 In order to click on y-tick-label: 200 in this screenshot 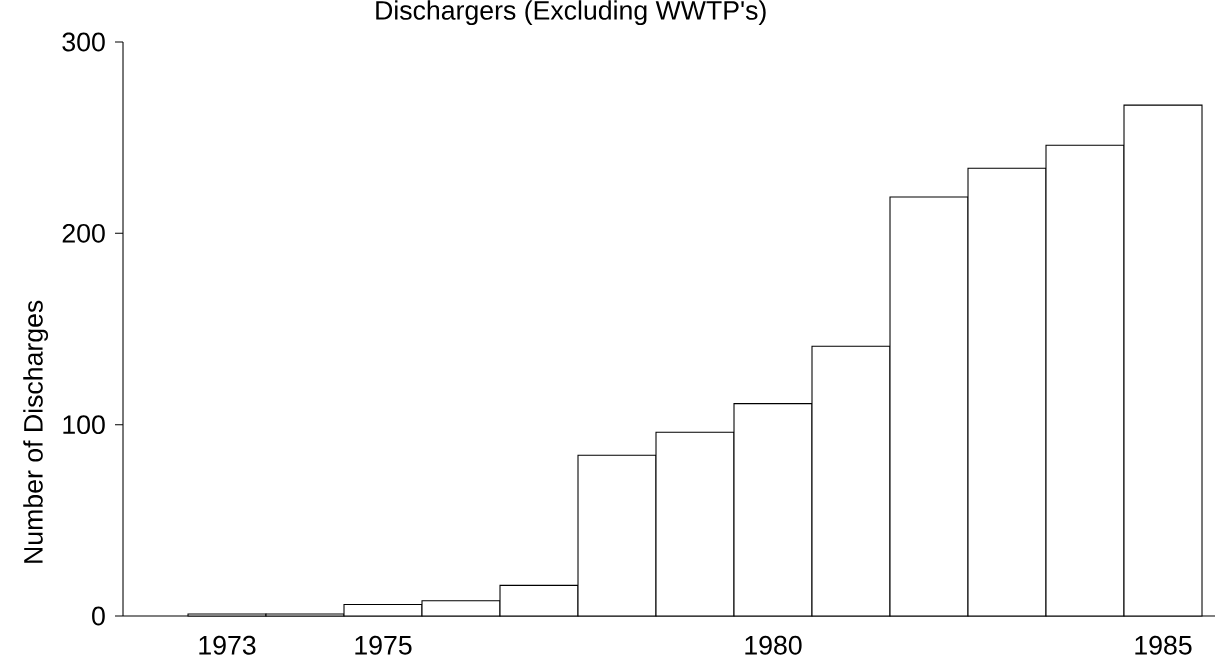, I will do `click(83, 233)`.